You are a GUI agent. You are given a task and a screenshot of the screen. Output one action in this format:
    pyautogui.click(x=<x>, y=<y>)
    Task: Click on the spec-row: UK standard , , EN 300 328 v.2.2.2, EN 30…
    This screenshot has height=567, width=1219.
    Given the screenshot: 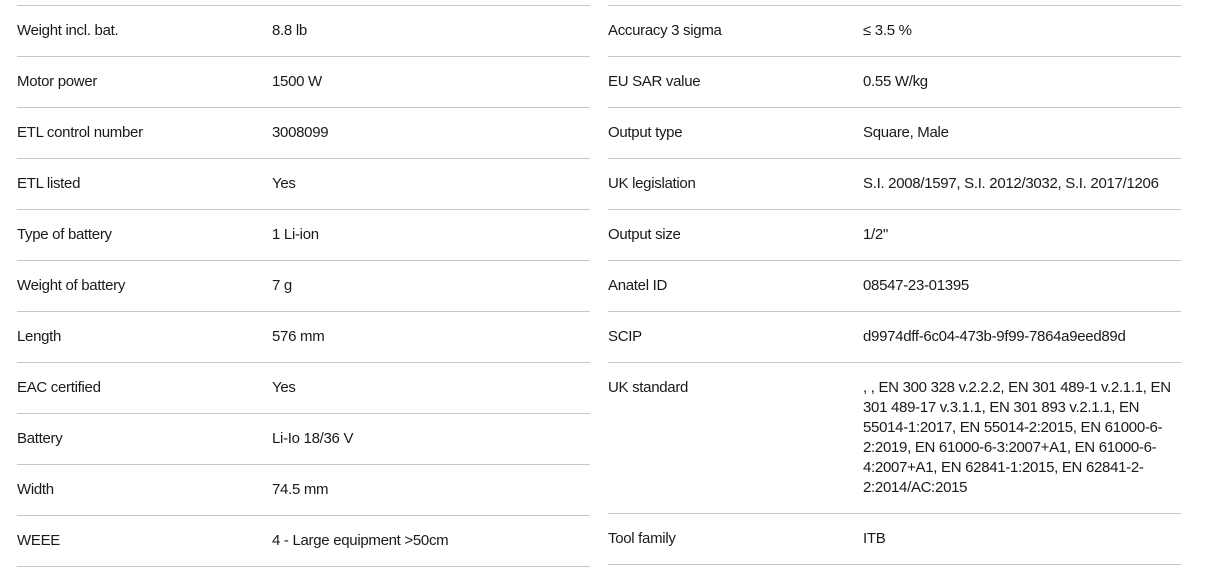 What is the action you would take?
    pyautogui.click(x=894, y=438)
    